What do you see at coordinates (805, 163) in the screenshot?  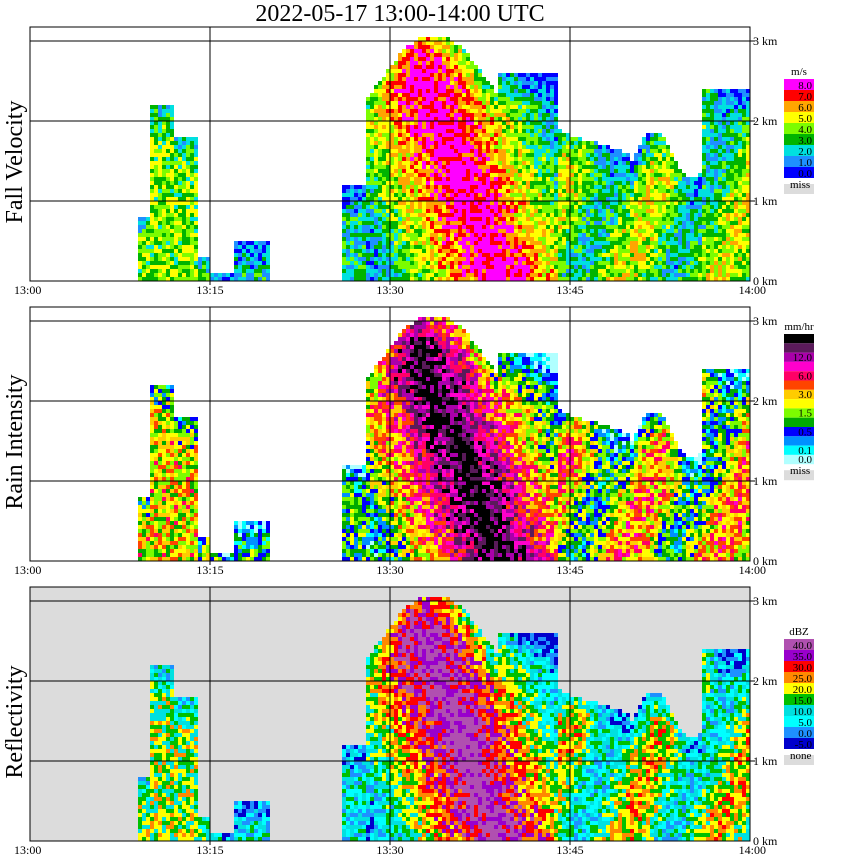 I see `legend-label: 1.0` at bounding box center [805, 163].